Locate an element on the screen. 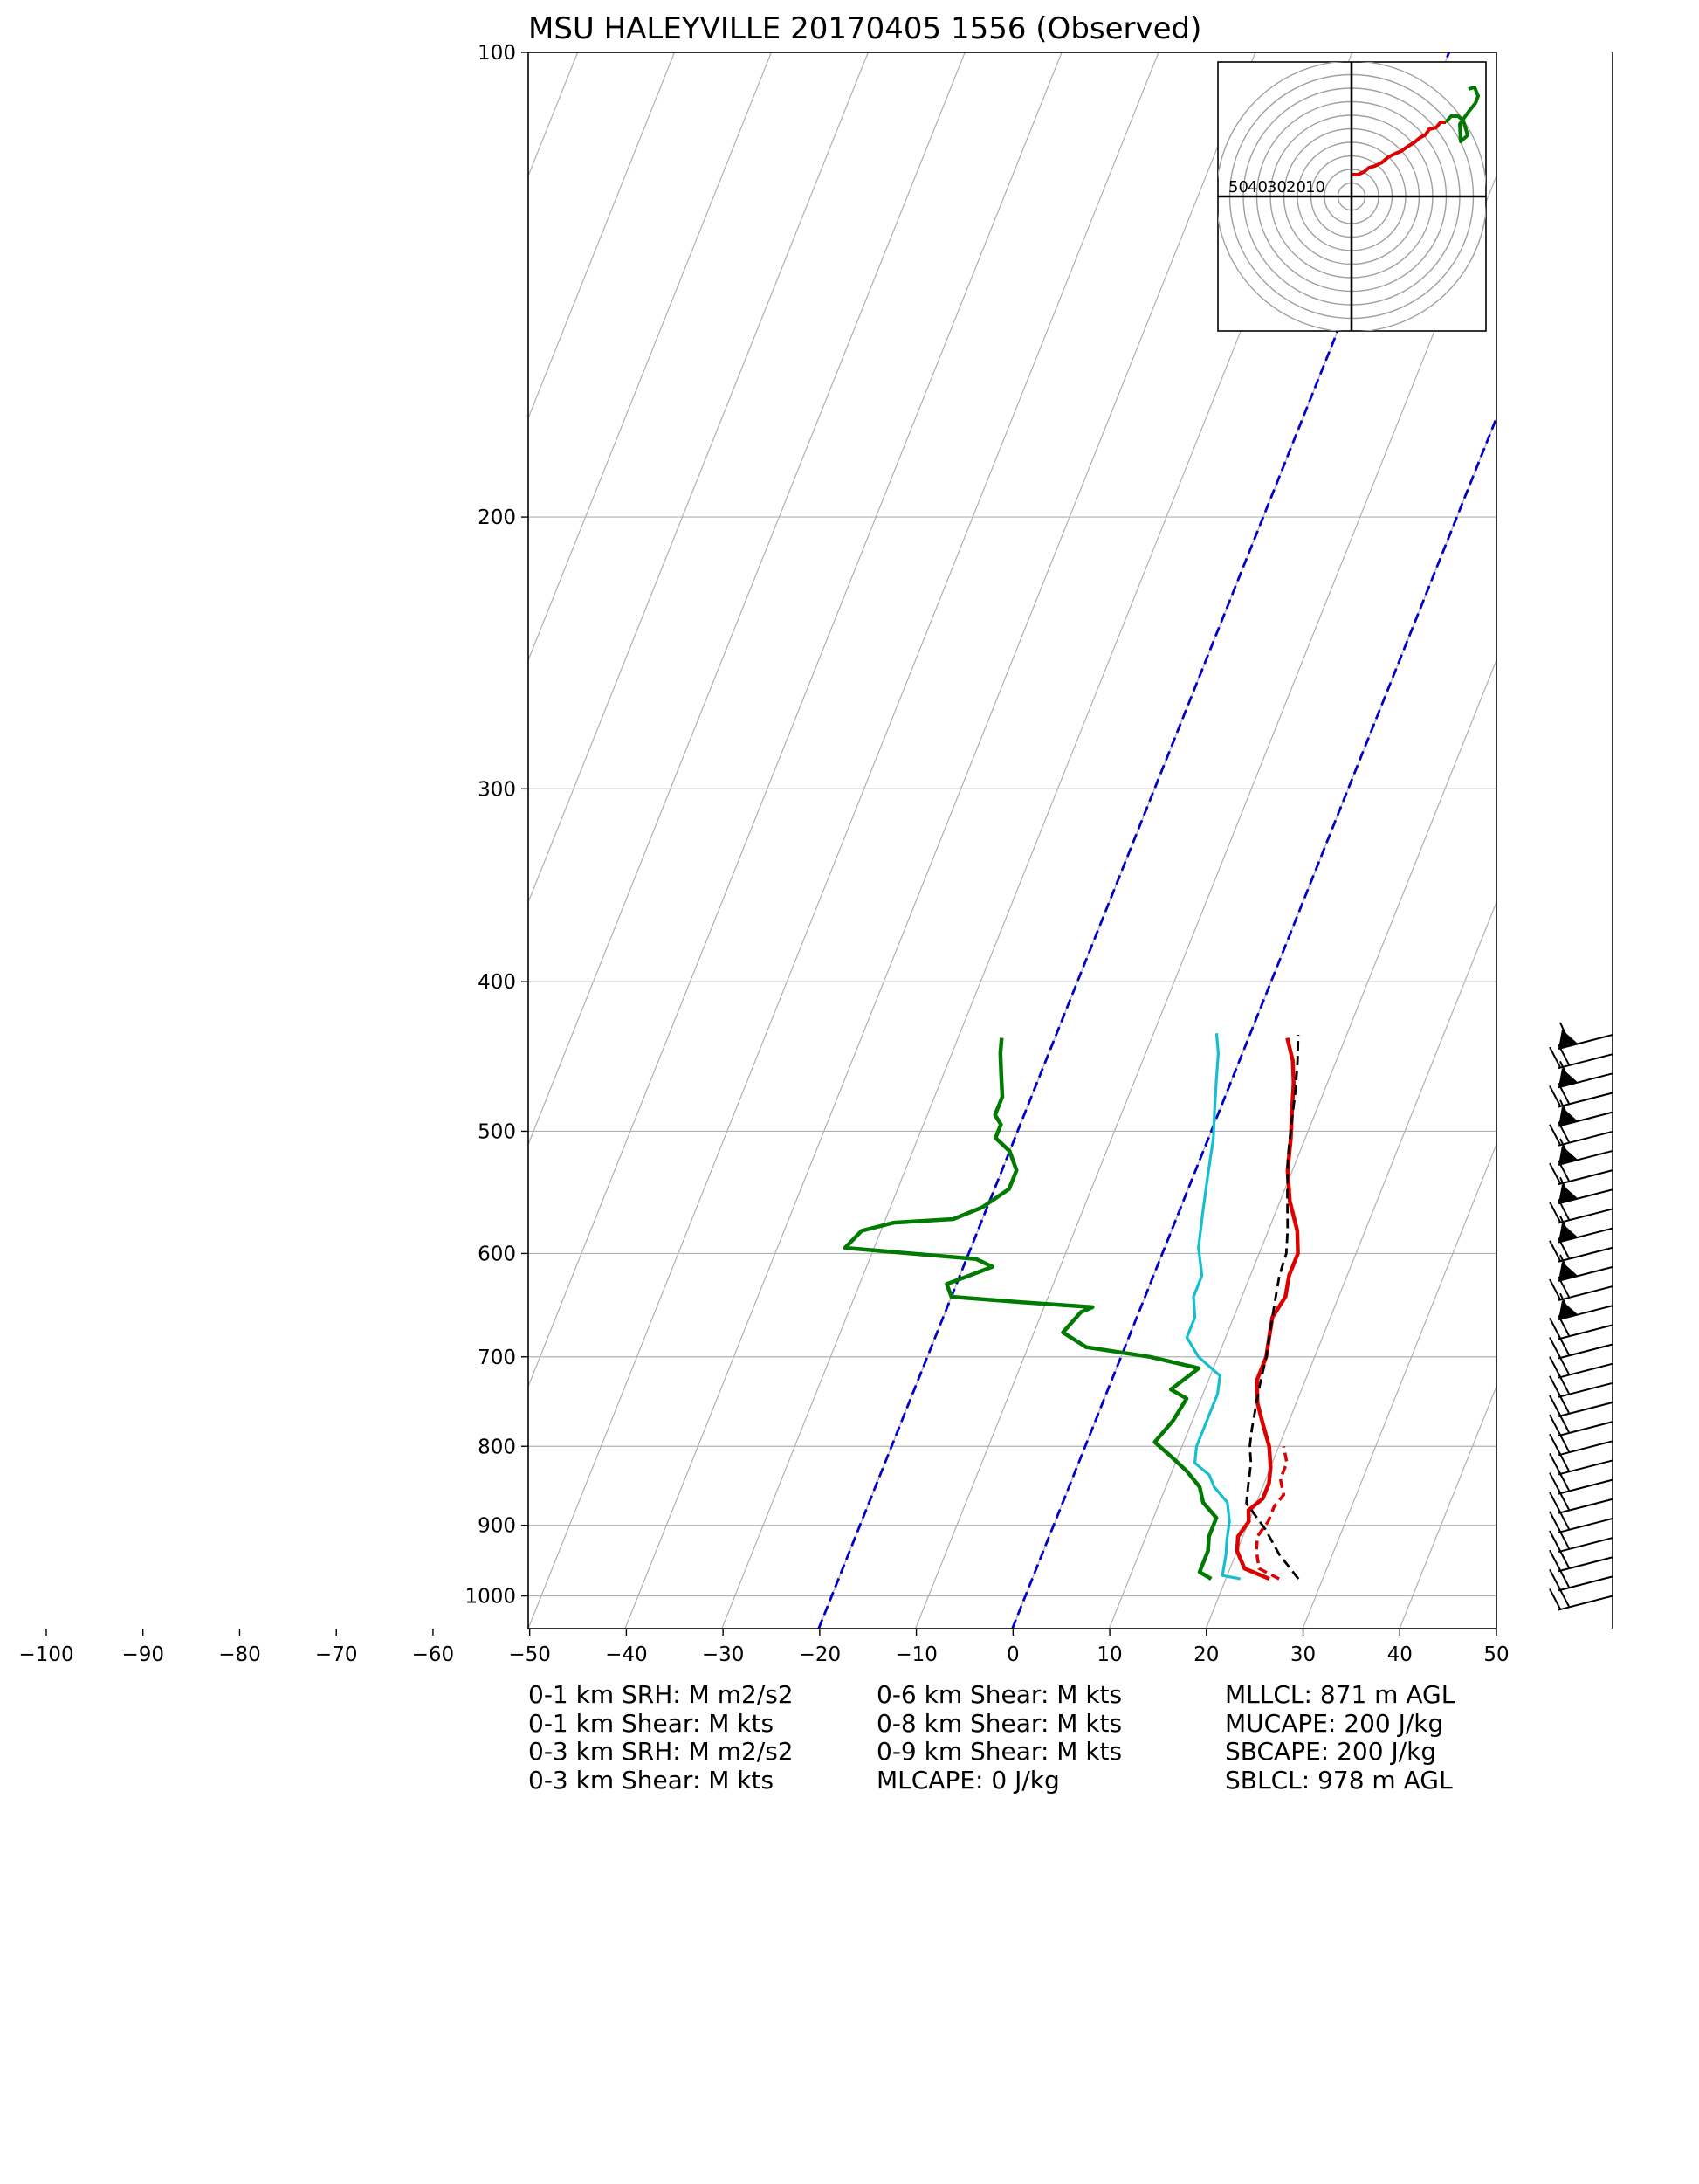  stat-sbcape: SBCAPE: 200 J/kg is located at coordinates (1331, 1751).